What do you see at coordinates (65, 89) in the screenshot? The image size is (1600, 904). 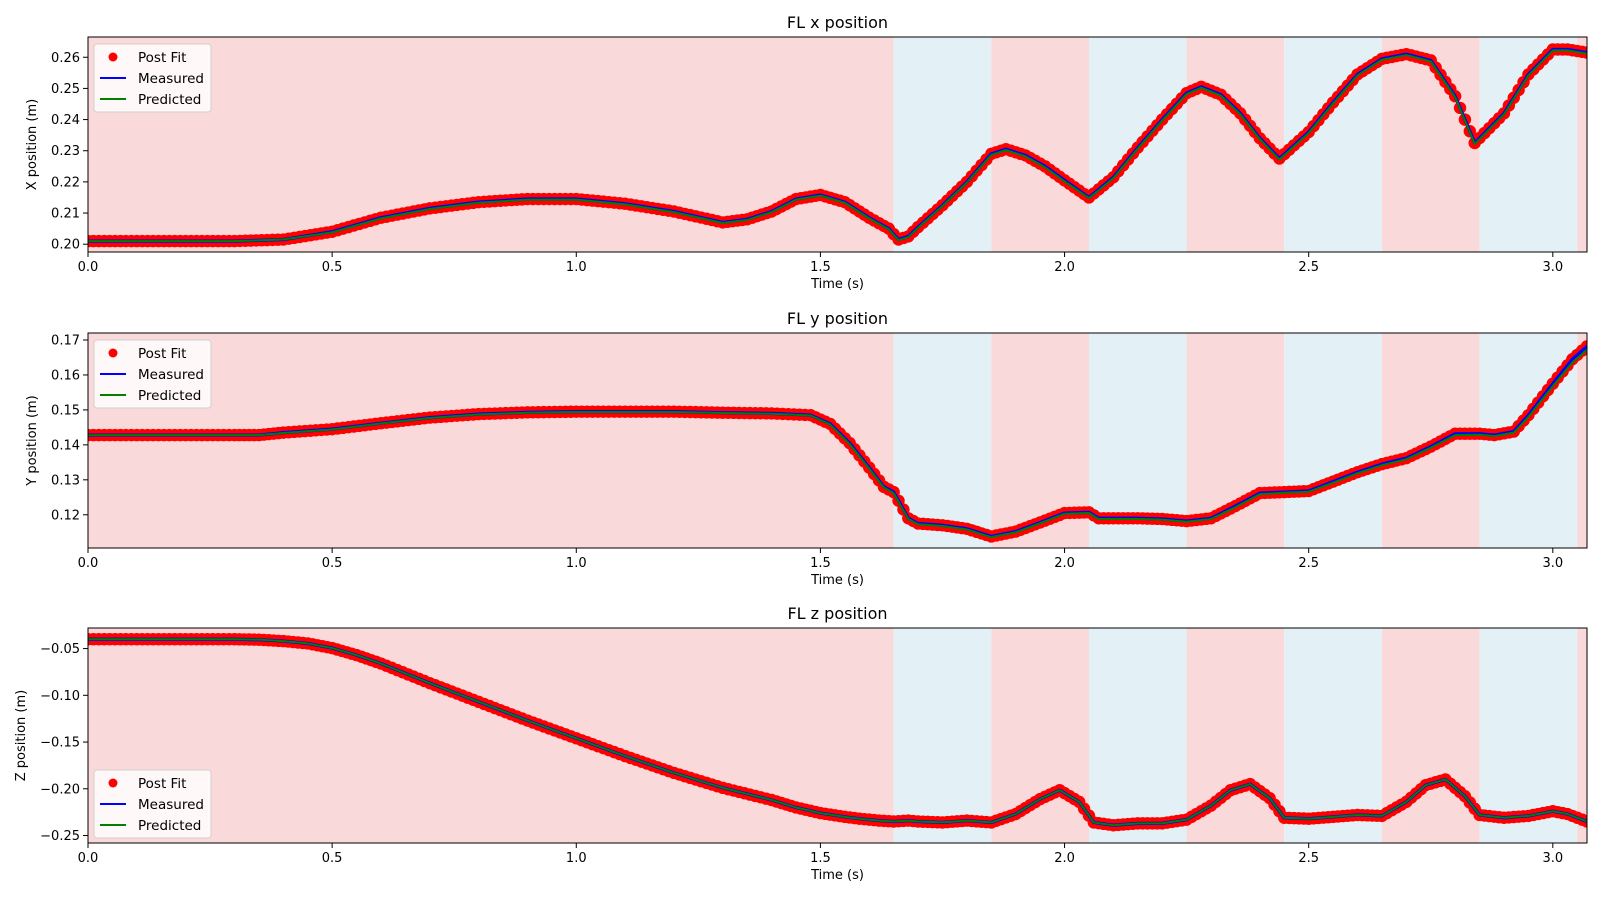 I see `y-tick-label: 0.25` at bounding box center [65, 89].